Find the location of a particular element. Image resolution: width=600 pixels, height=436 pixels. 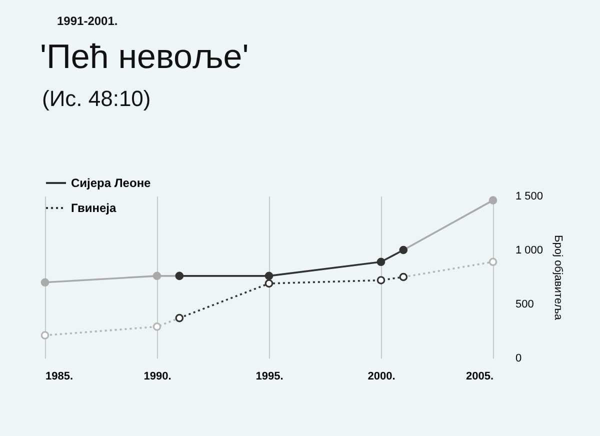

x-tick-label: 2005. is located at coordinates (480, 376).